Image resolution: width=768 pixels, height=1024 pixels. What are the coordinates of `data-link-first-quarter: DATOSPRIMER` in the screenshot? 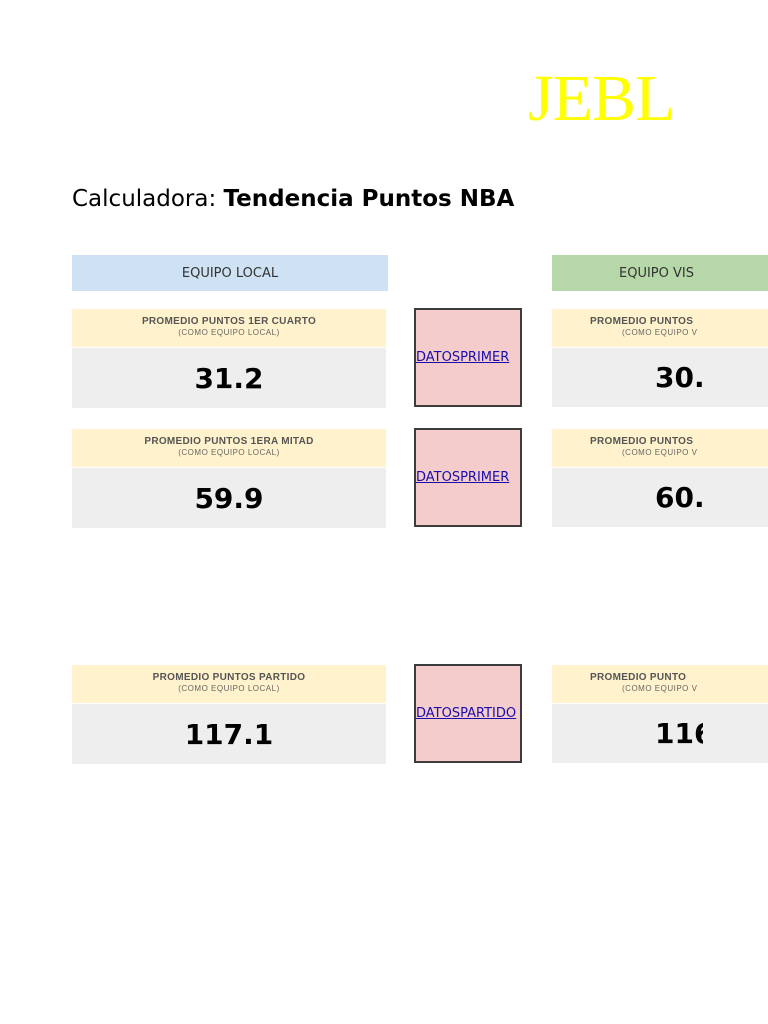 It's located at (463, 357).